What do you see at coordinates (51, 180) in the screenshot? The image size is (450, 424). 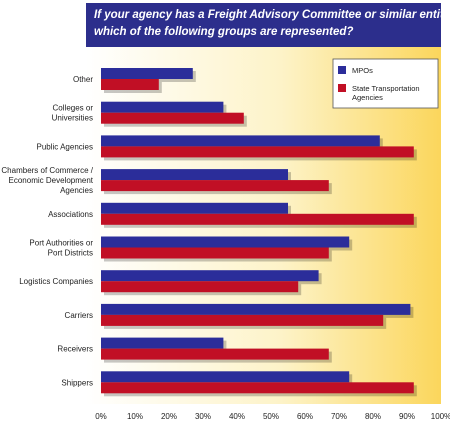 I see `category-label: Economic Development` at bounding box center [51, 180].